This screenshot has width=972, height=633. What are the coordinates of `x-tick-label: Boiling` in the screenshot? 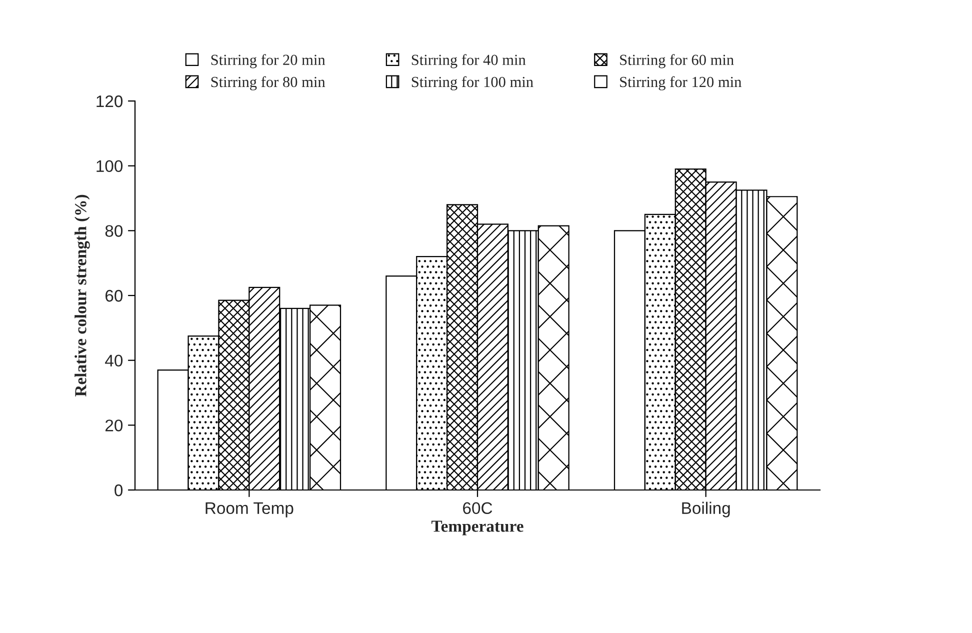 It's located at (706, 510).